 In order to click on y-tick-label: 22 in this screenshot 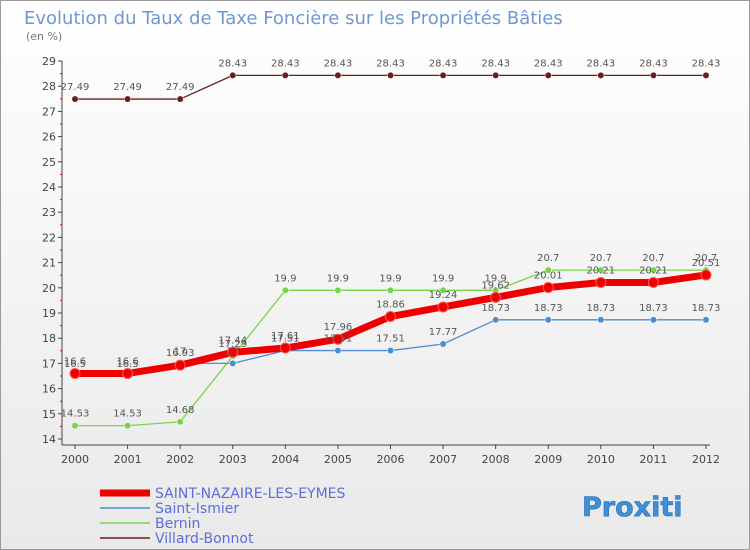, I will do `click(49, 237)`.